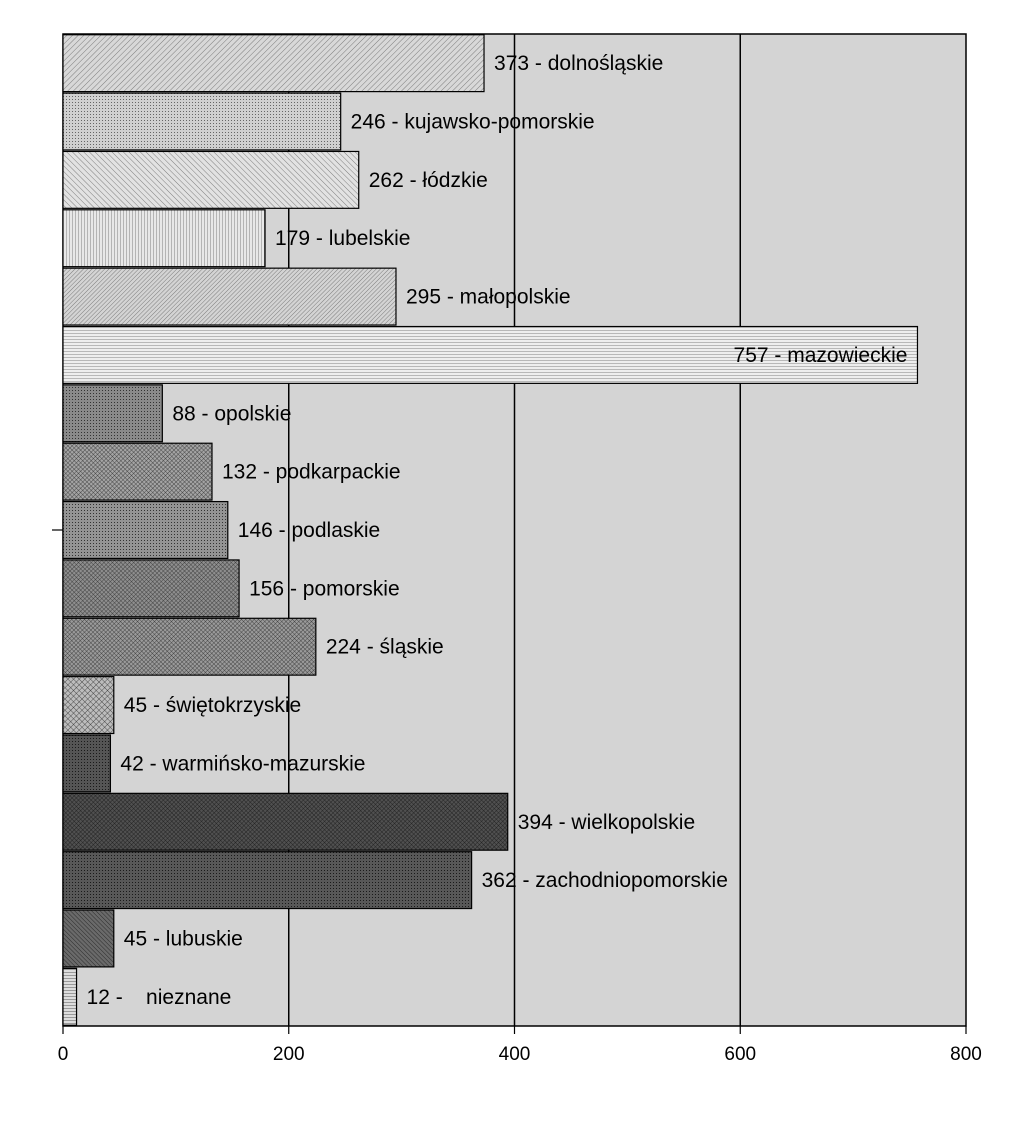 This screenshot has width=1024, height=1125. What do you see at coordinates (342, 238) in the screenshot?
I see `bar-label-4: 179 - lubelskie` at bounding box center [342, 238].